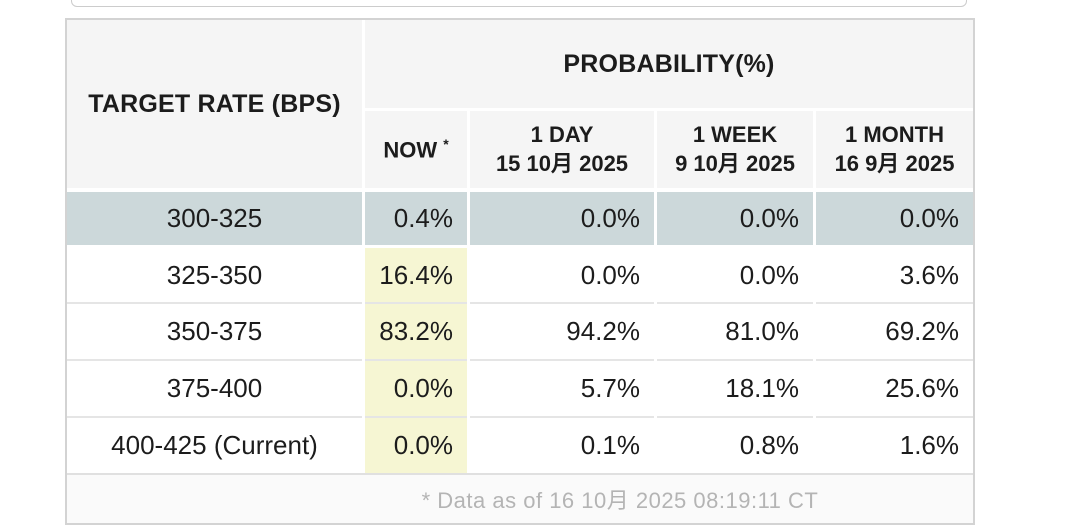  Describe the element at coordinates (214, 444) in the screenshot. I see `table-row-target-400-425-current: 400-425 (Current)` at that location.